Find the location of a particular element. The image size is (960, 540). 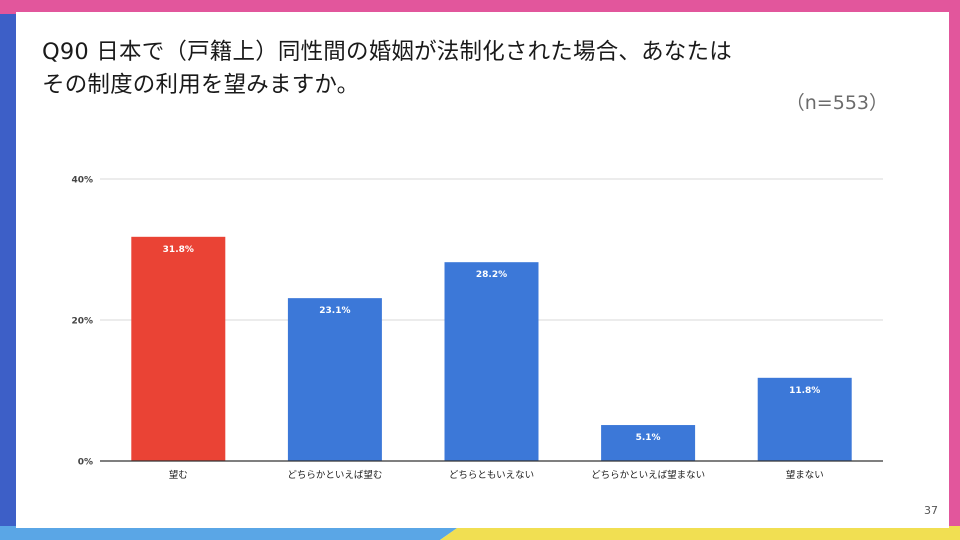

x-tick-label: 望む is located at coordinates (178, 475).